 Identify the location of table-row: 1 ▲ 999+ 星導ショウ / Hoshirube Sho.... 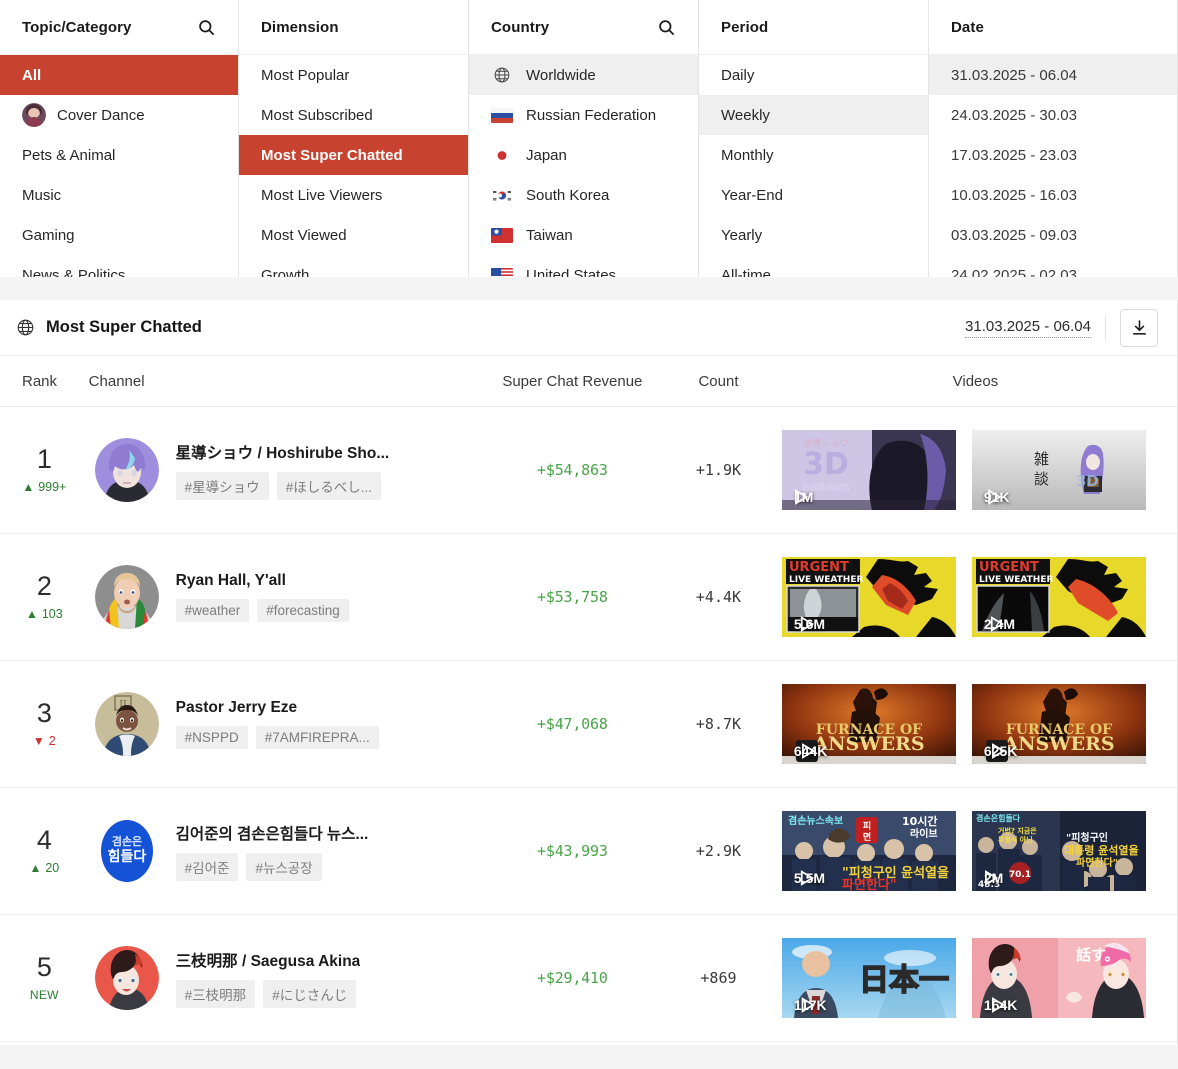
(588, 470).